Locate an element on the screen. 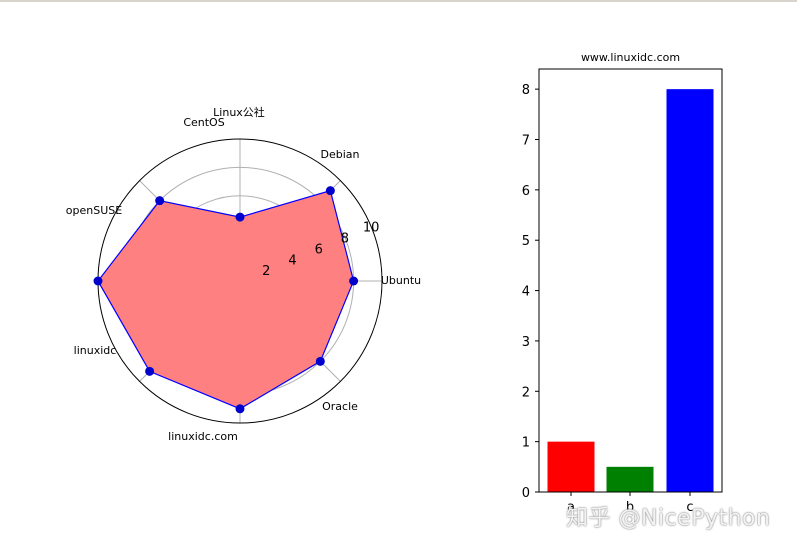 This screenshot has height=552, width=797. y-tick-label: 2 is located at coordinates (526, 392).